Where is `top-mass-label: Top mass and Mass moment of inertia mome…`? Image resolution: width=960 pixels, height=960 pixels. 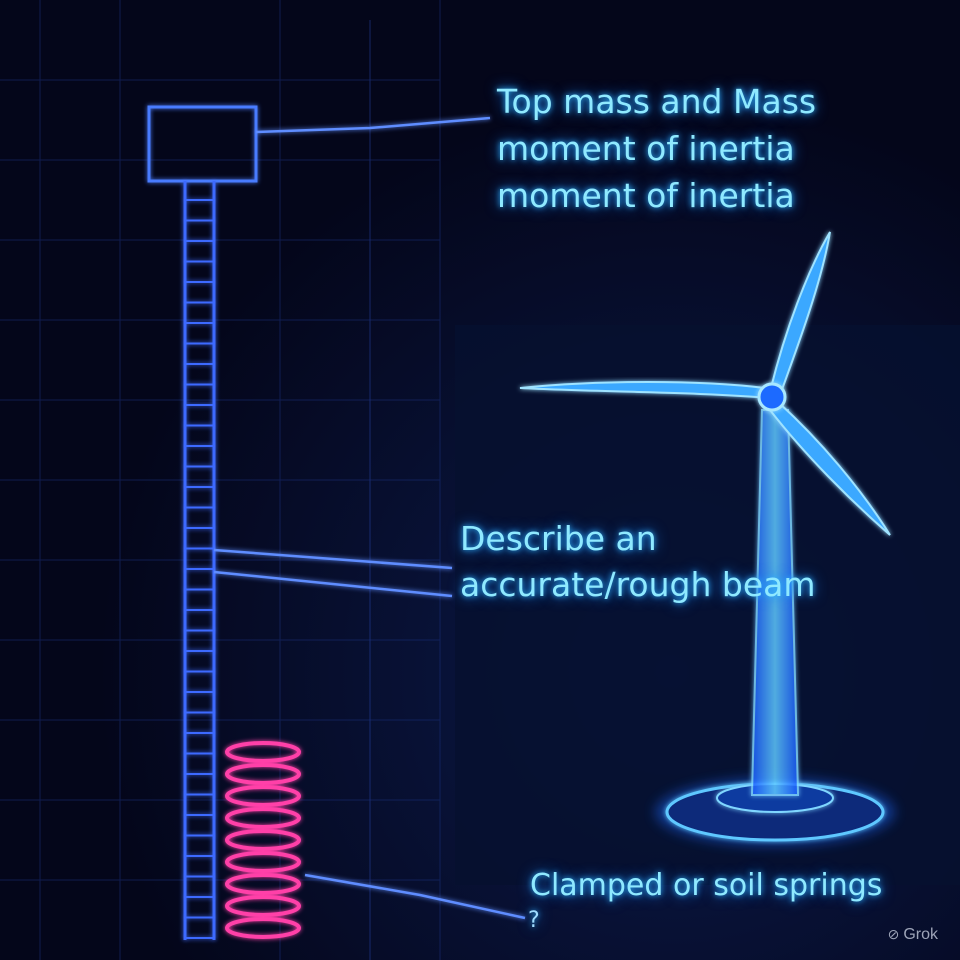
top-mass-label: Top mass and Mass moment of inertia mome… is located at coordinates (656, 148).